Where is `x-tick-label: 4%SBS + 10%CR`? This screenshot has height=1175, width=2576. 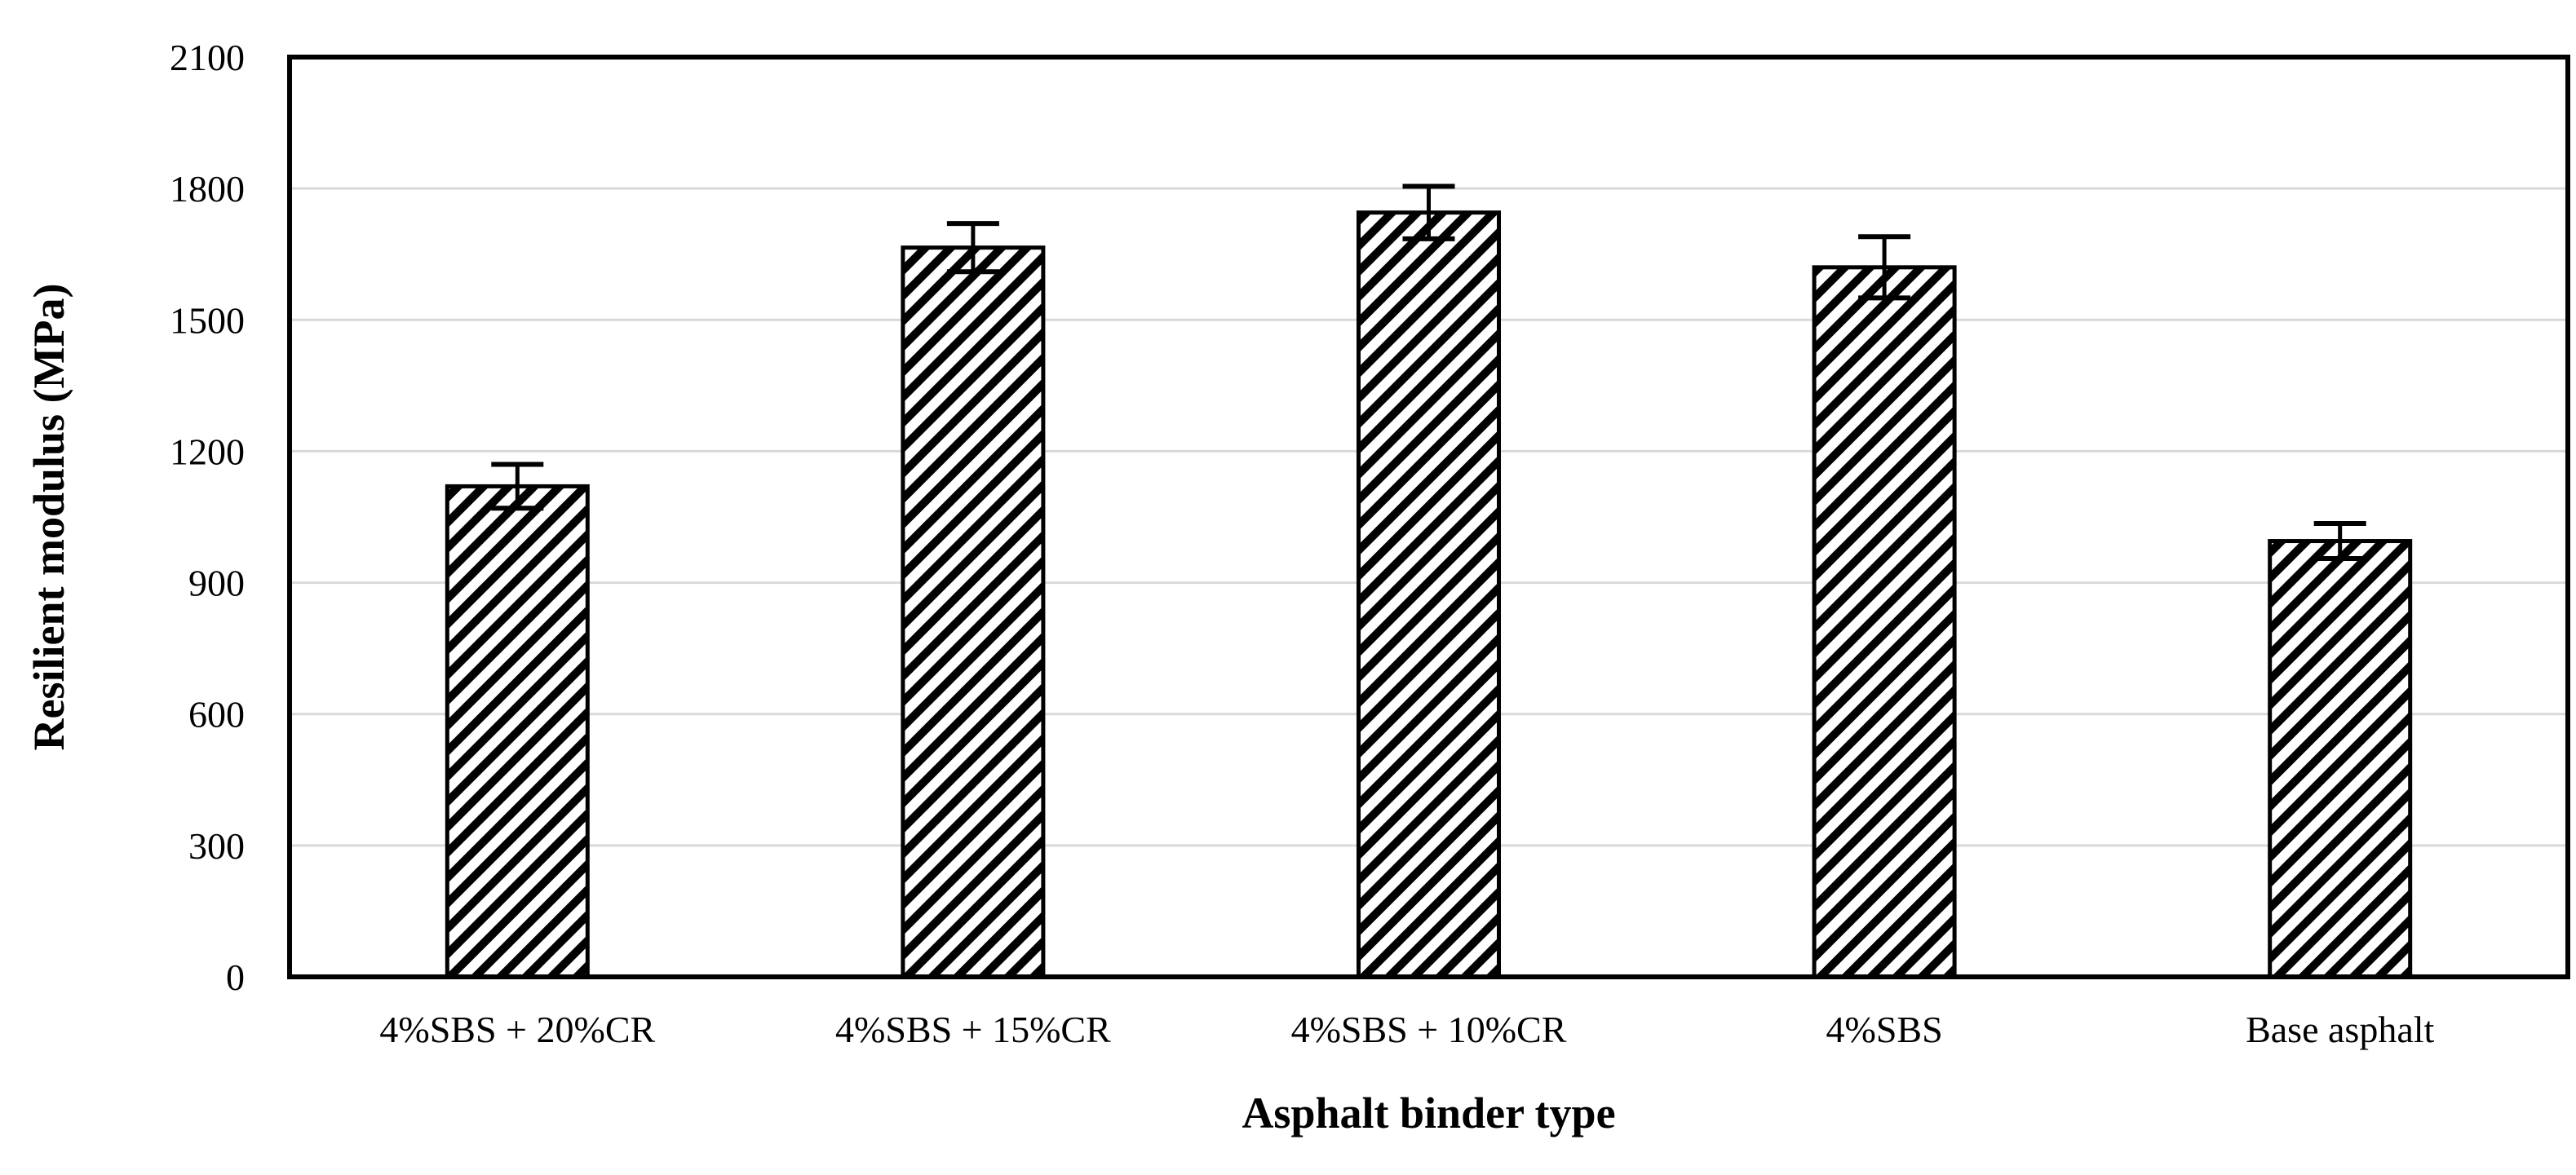
x-tick-label: 4%SBS + 10%CR is located at coordinates (1429, 1029).